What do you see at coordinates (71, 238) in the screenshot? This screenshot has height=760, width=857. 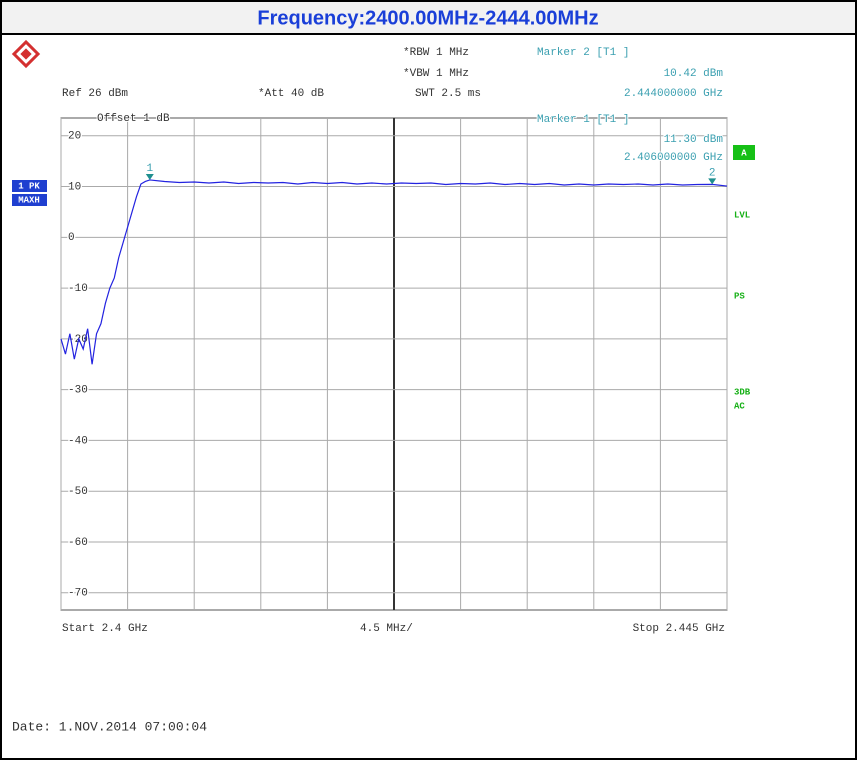 I see `y-tick-label: 0` at bounding box center [71, 238].